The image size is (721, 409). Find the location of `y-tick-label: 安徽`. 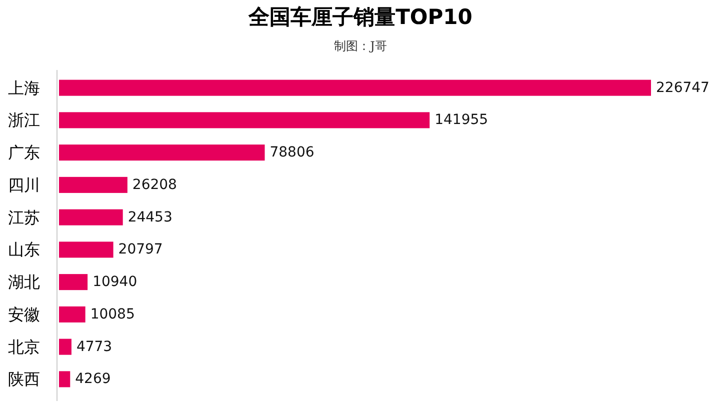

y-tick-label: 安徽 is located at coordinates (24, 314).